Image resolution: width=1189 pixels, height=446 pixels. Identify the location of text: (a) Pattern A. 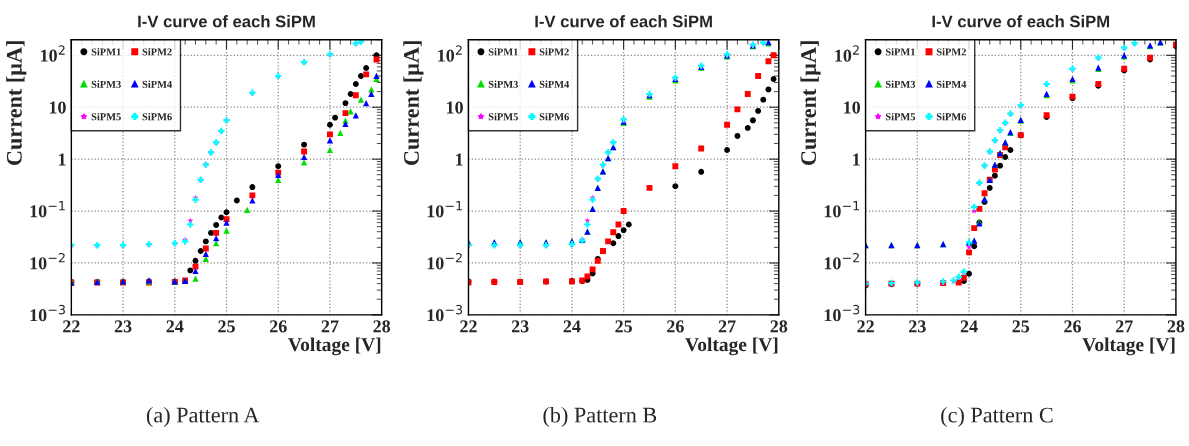
(203, 417).